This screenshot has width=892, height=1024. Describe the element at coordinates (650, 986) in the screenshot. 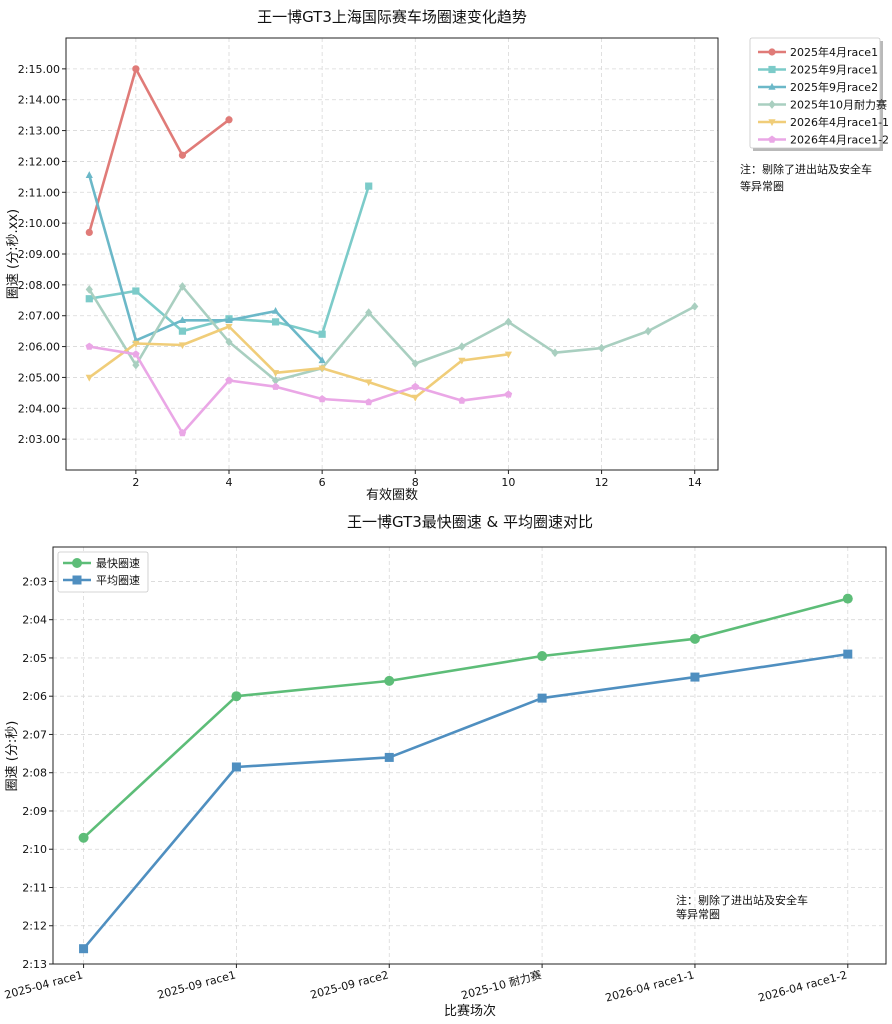

I see `chart2-x-tick-label: 2026-04 race1-1` at that location.